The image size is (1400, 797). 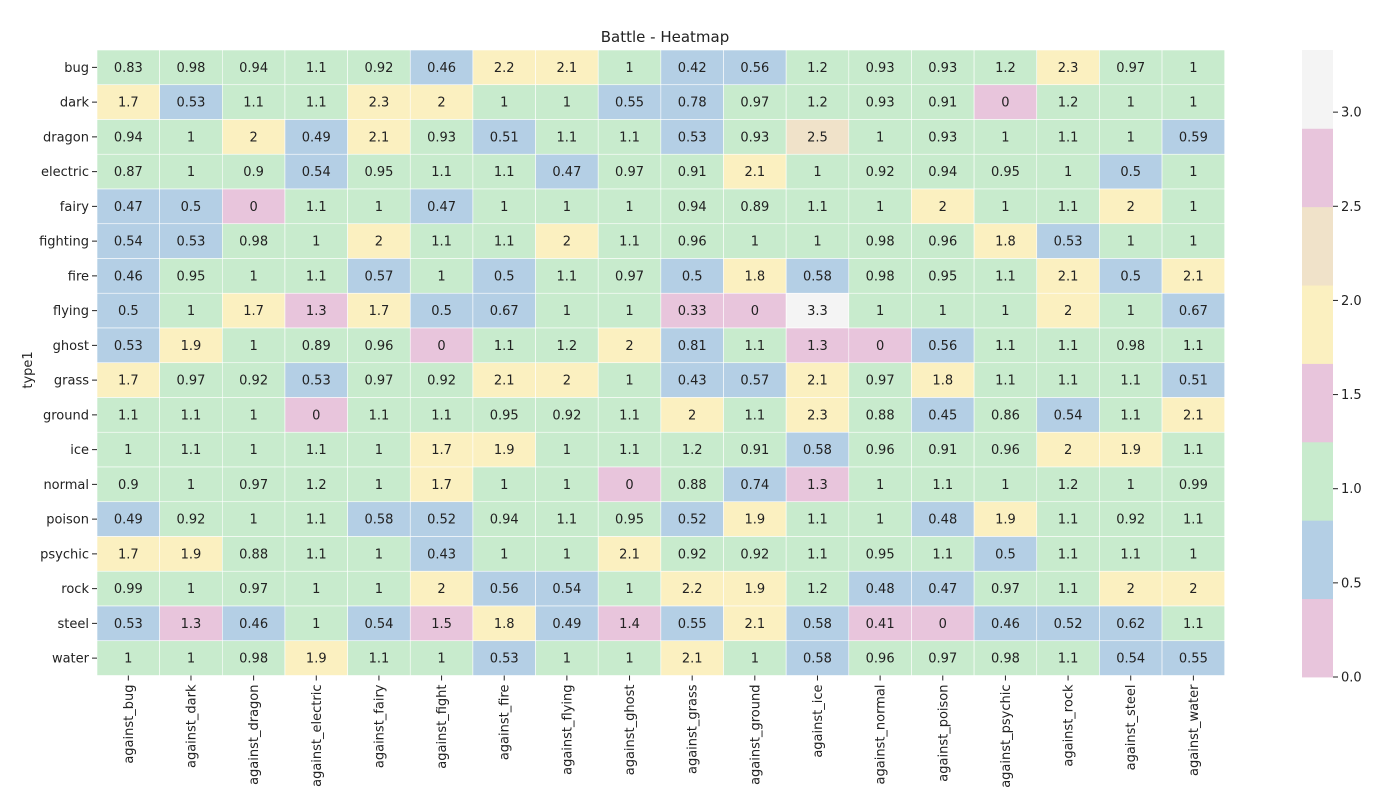 I want to click on cell-value-label: 0.59, so click(x=1193, y=137).